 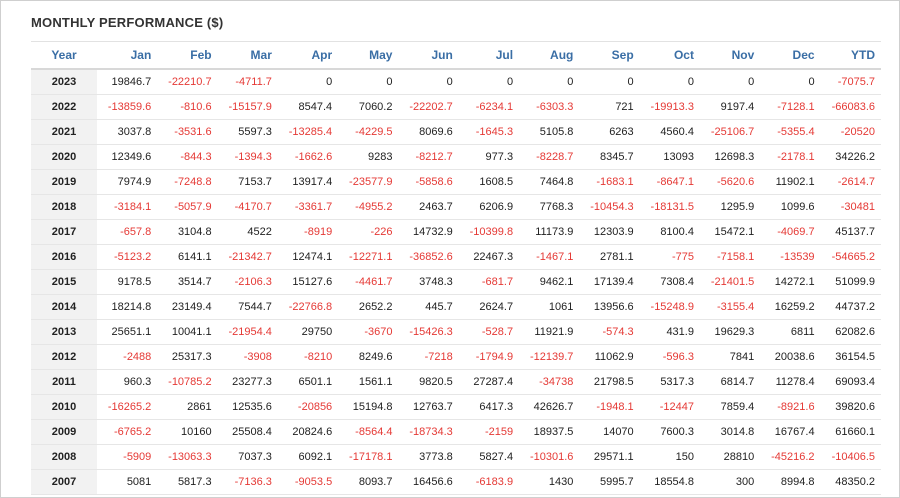 I want to click on month-value-cell: 3773.8, so click(x=428, y=457).